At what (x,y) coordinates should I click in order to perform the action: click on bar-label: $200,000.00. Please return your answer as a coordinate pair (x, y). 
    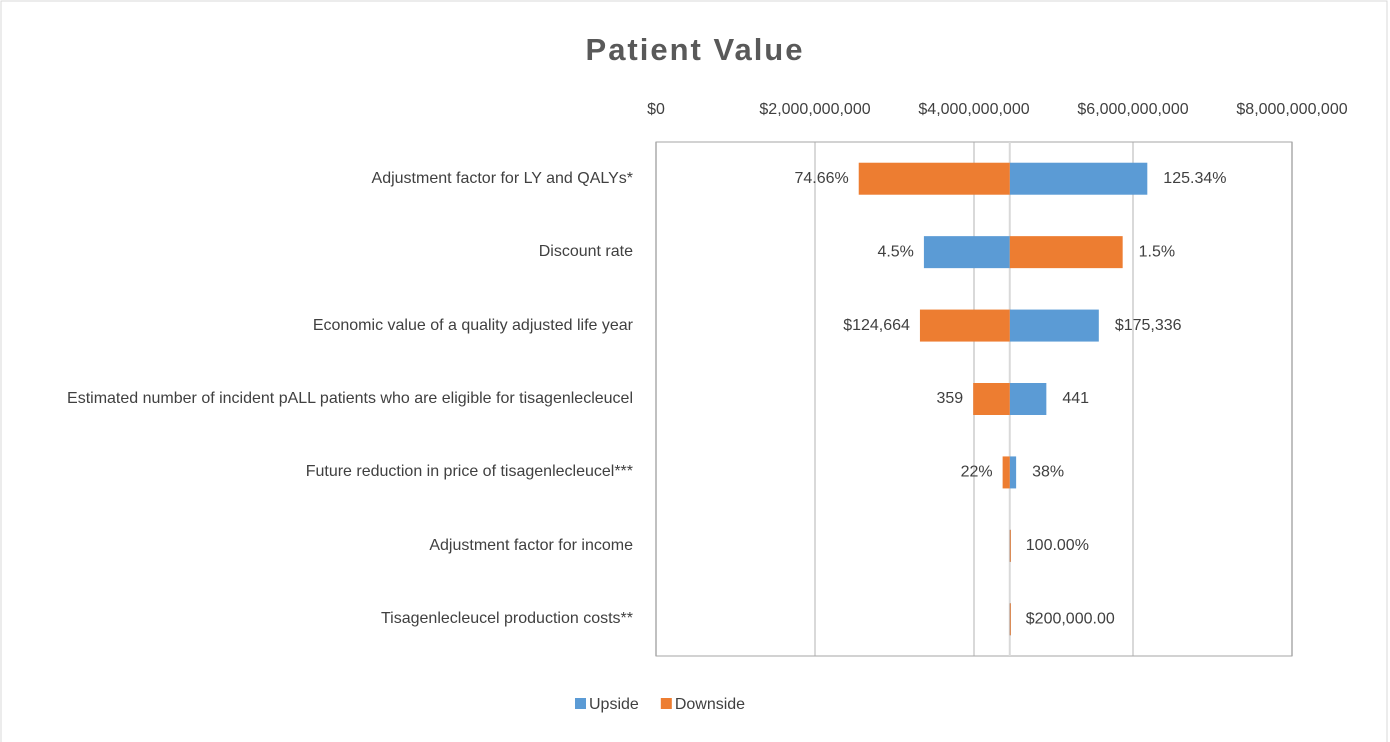
    Looking at the image, I should click on (1070, 619).